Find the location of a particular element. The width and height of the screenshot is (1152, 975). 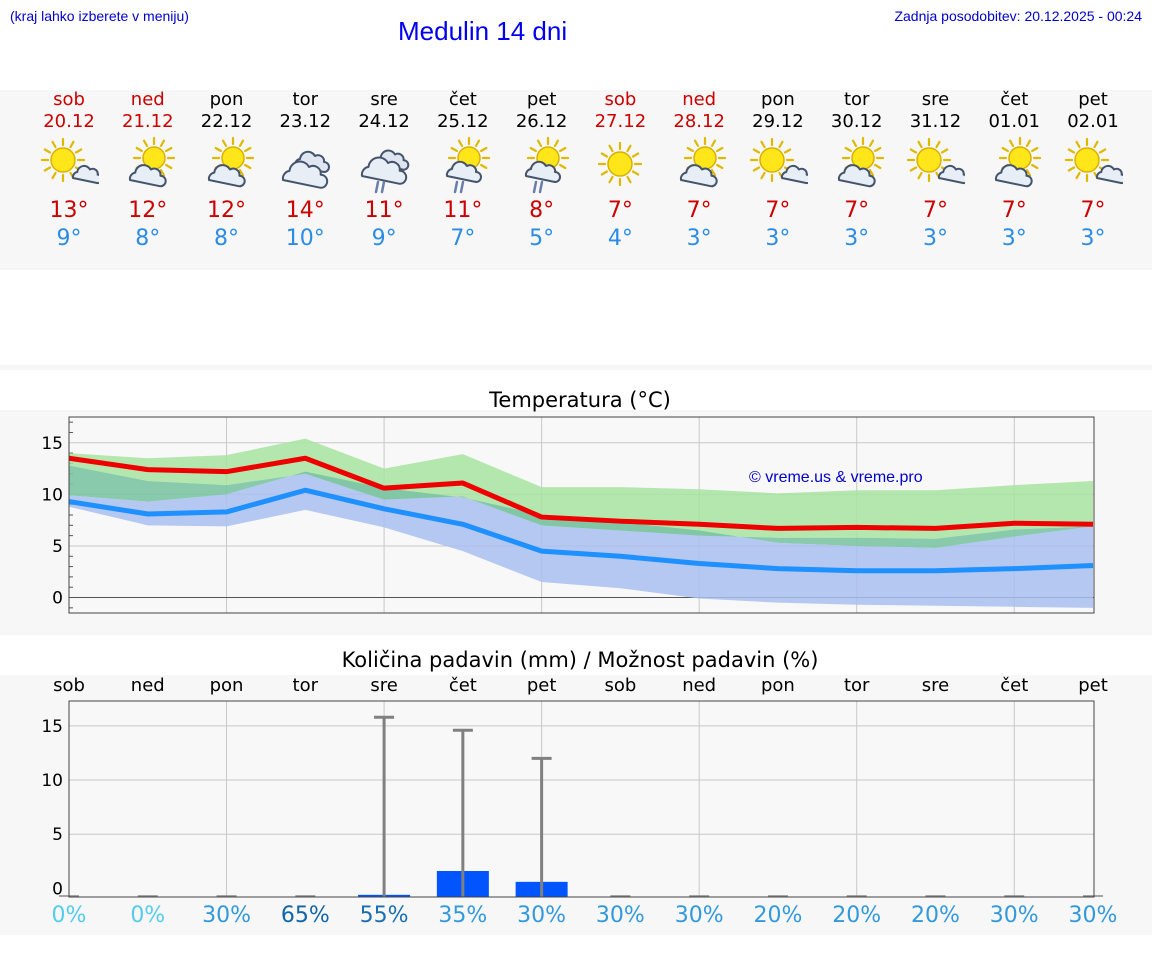

min-temp: 9° is located at coordinates (384, 238).